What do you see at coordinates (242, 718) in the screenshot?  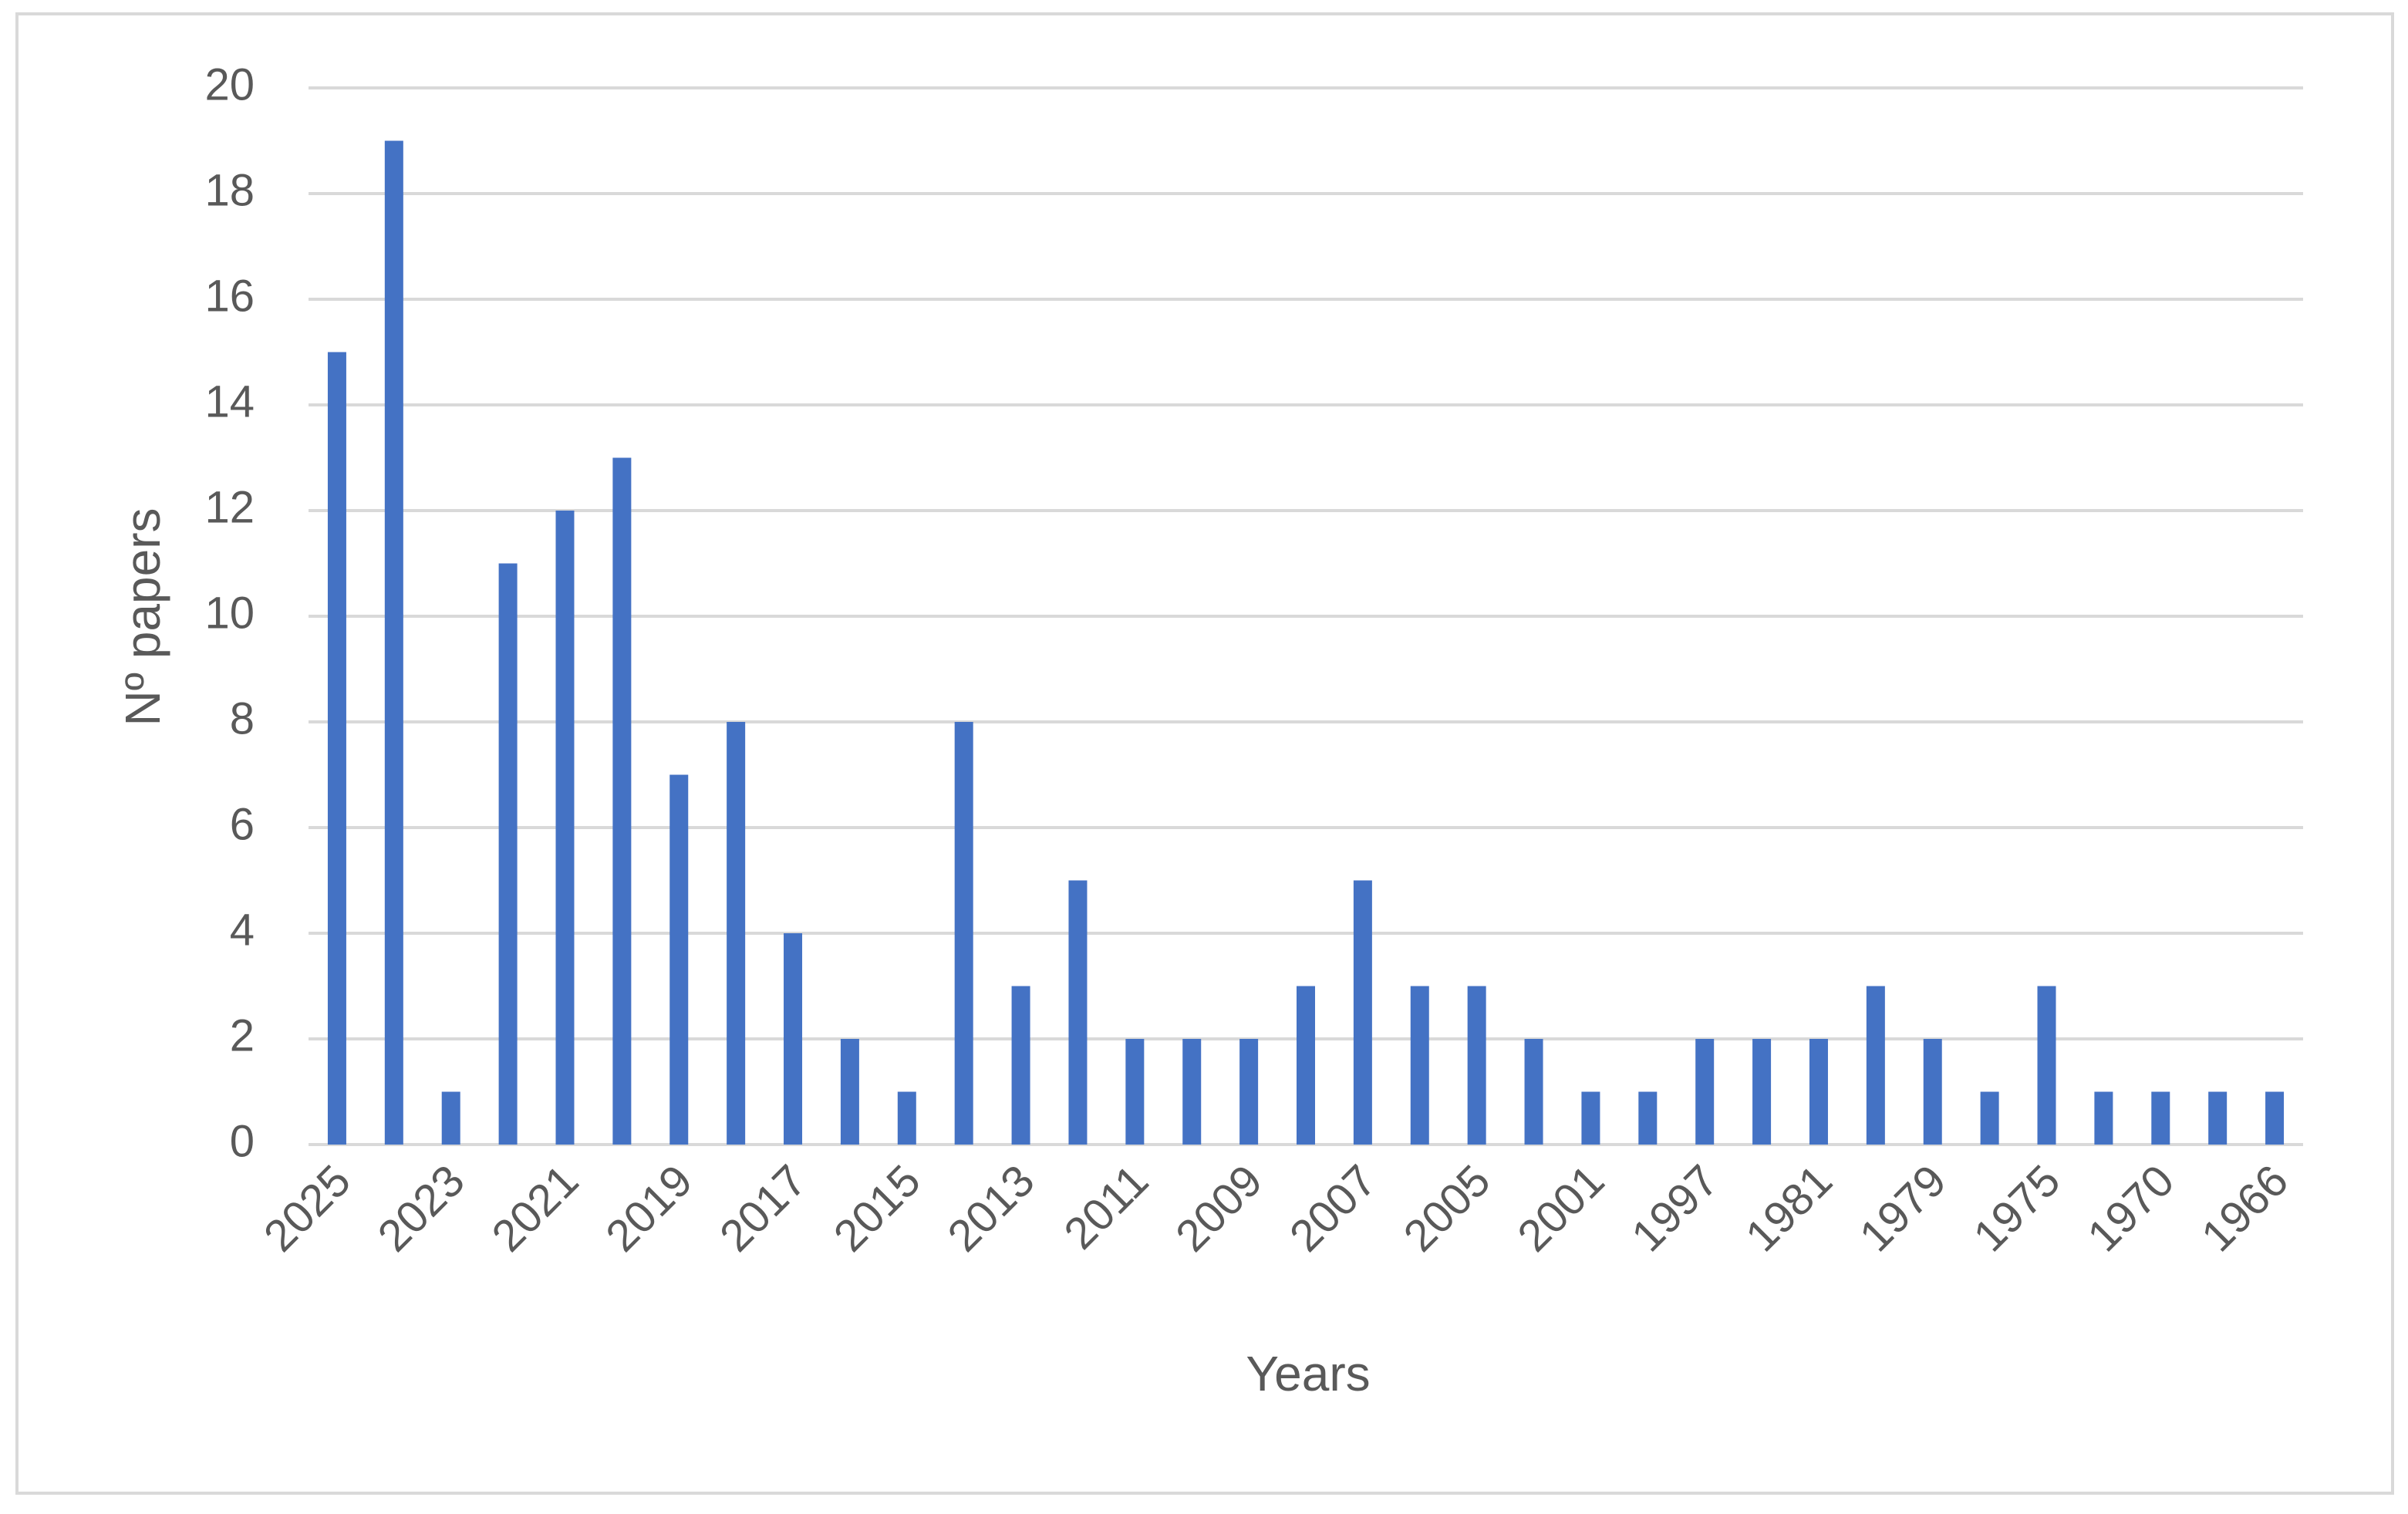 I see `y-tick-label: 8` at bounding box center [242, 718].